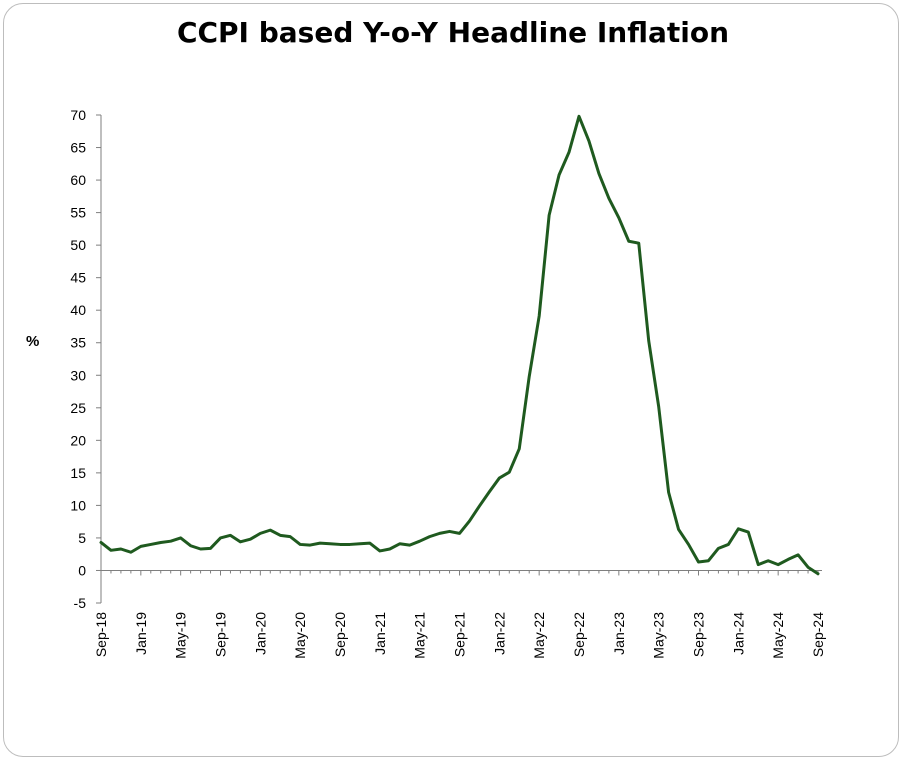 This screenshot has width=906, height=762. What do you see at coordinates (460, 634) in the screenshot?
I see `x-tick-label: Sep-21` at bounding box center [460, 634].